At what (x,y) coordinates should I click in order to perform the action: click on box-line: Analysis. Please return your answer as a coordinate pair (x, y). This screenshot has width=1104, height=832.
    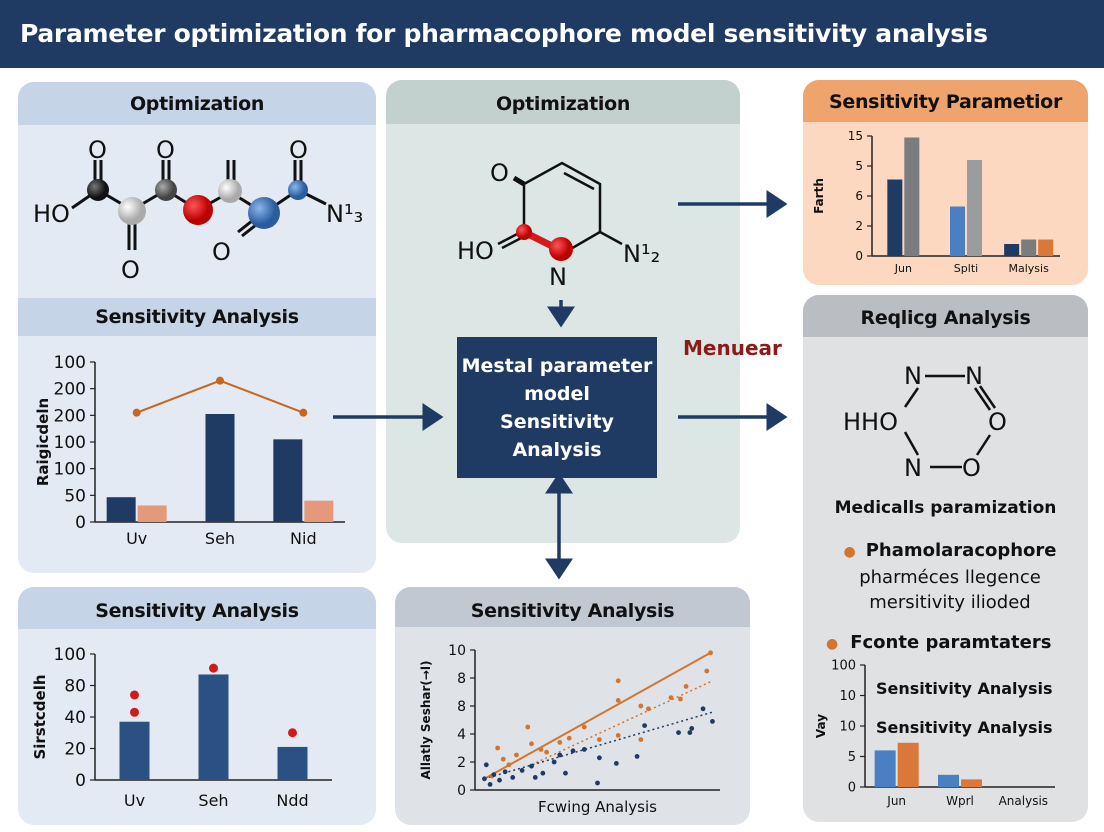
    Looking at the image, I should click on (557, 450).